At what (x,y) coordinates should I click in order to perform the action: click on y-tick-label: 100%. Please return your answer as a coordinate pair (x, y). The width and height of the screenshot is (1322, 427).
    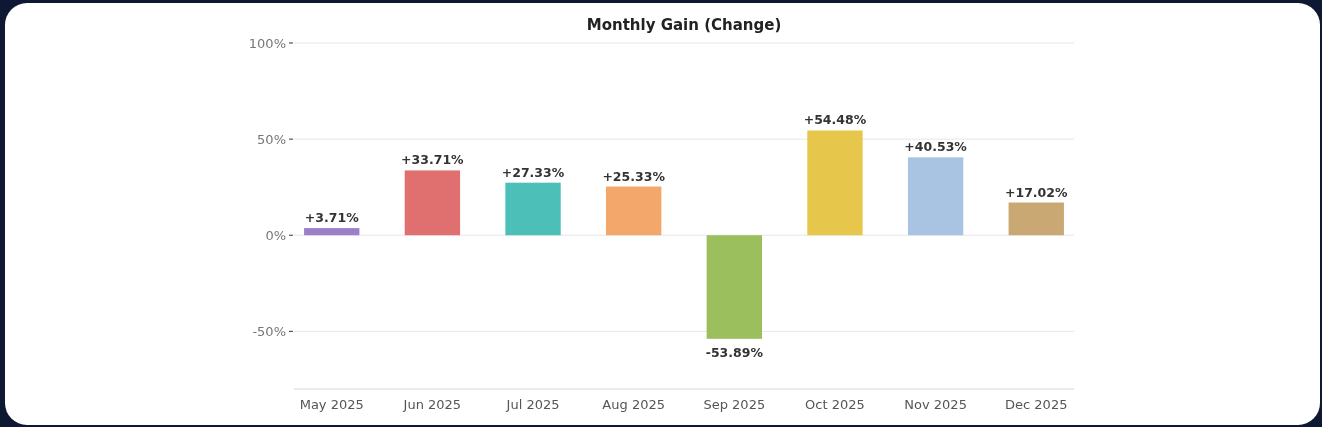
    Looking at the image, I should click on (267, 43).